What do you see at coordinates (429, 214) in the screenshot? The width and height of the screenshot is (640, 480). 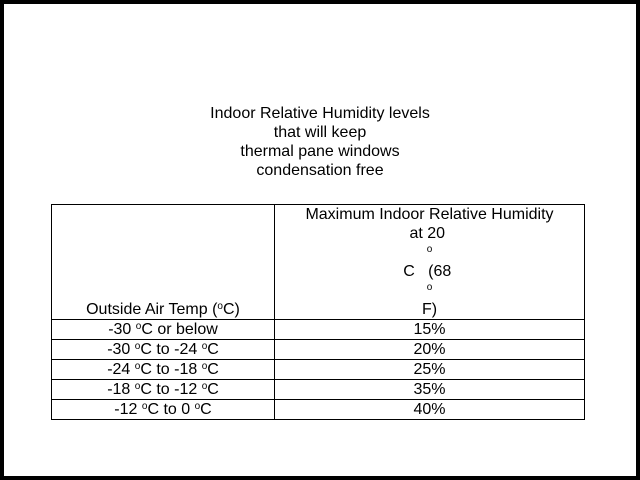 I see `header-text: Maximum Indoor Relative Humidity` at bounding box center [429, 214].